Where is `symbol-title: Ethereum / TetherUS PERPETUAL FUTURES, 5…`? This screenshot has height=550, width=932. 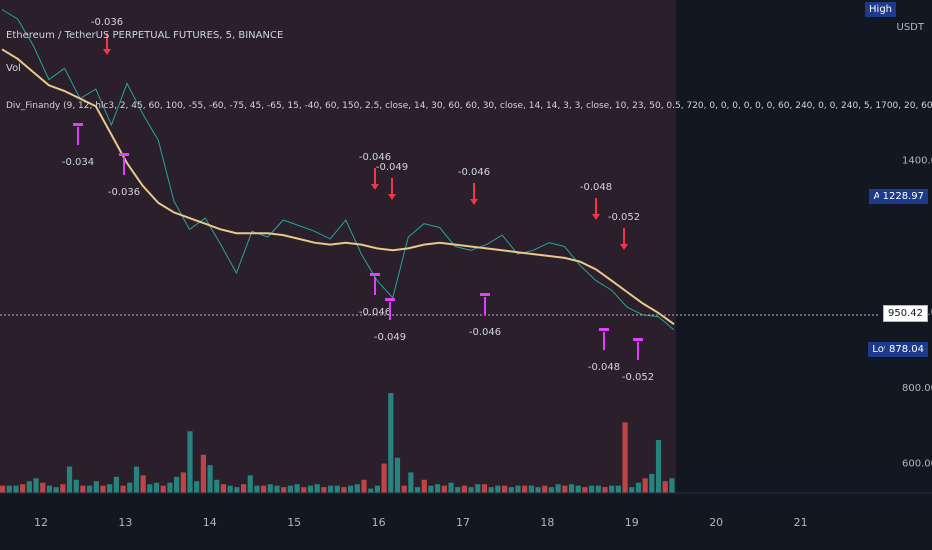 symbol-title: Ethereum / TetherUS PERPETUAL FUTURES, 5… is located at coordinates (145, 35).